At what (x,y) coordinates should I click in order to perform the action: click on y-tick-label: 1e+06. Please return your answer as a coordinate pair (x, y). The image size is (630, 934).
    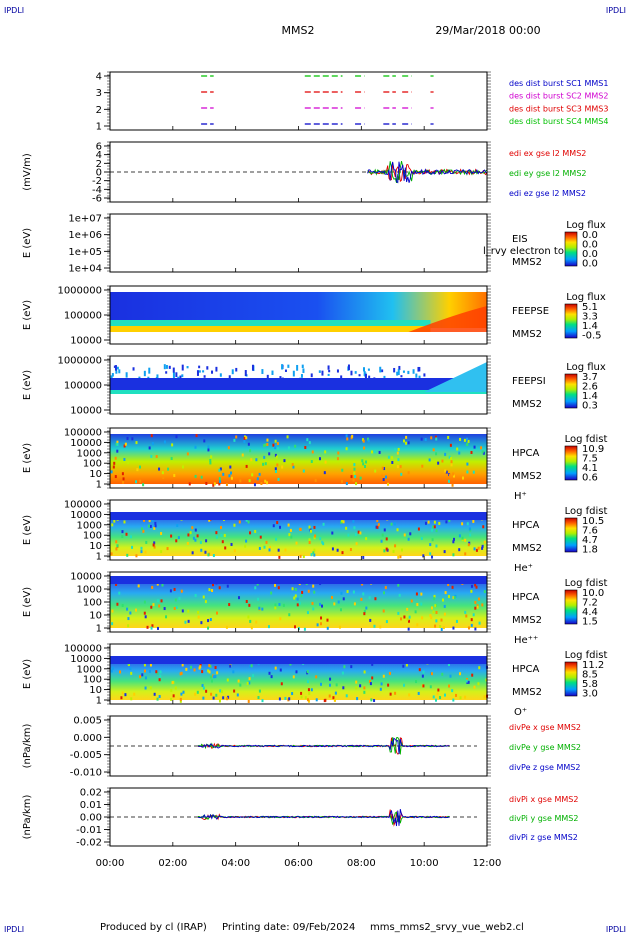
    Looking at the image, I should click on (85, 235).